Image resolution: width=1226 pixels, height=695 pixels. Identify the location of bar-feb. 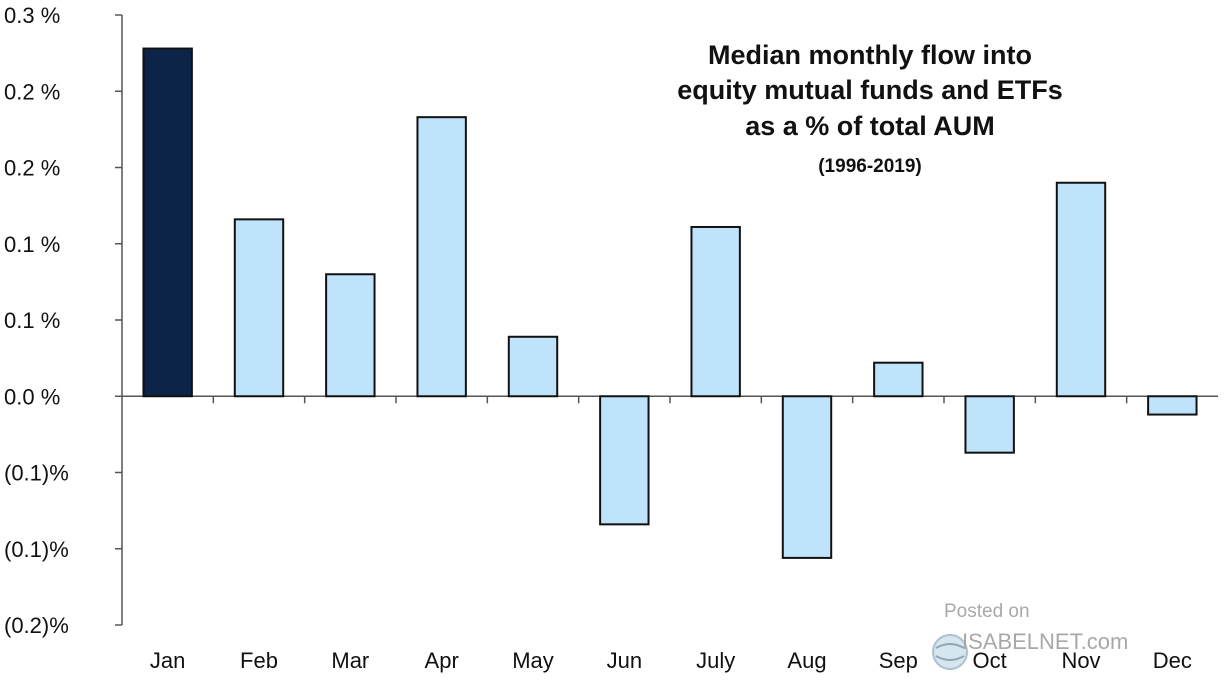
(259, 308).